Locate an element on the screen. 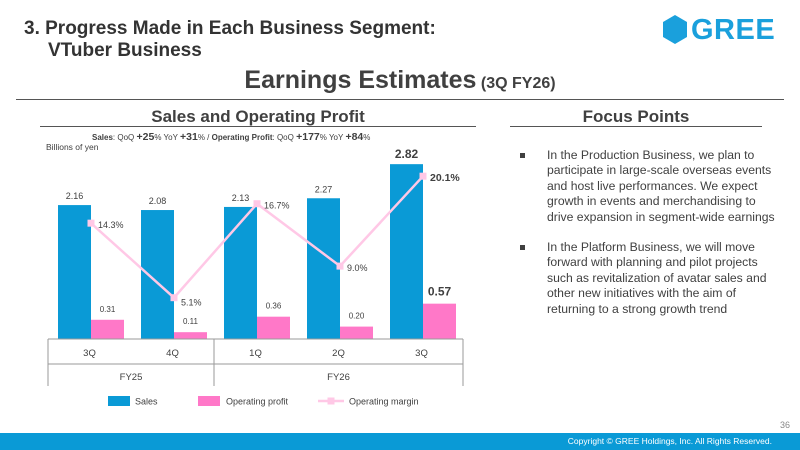  x-tick-label: 4Q is located at coordinates (172, 353).